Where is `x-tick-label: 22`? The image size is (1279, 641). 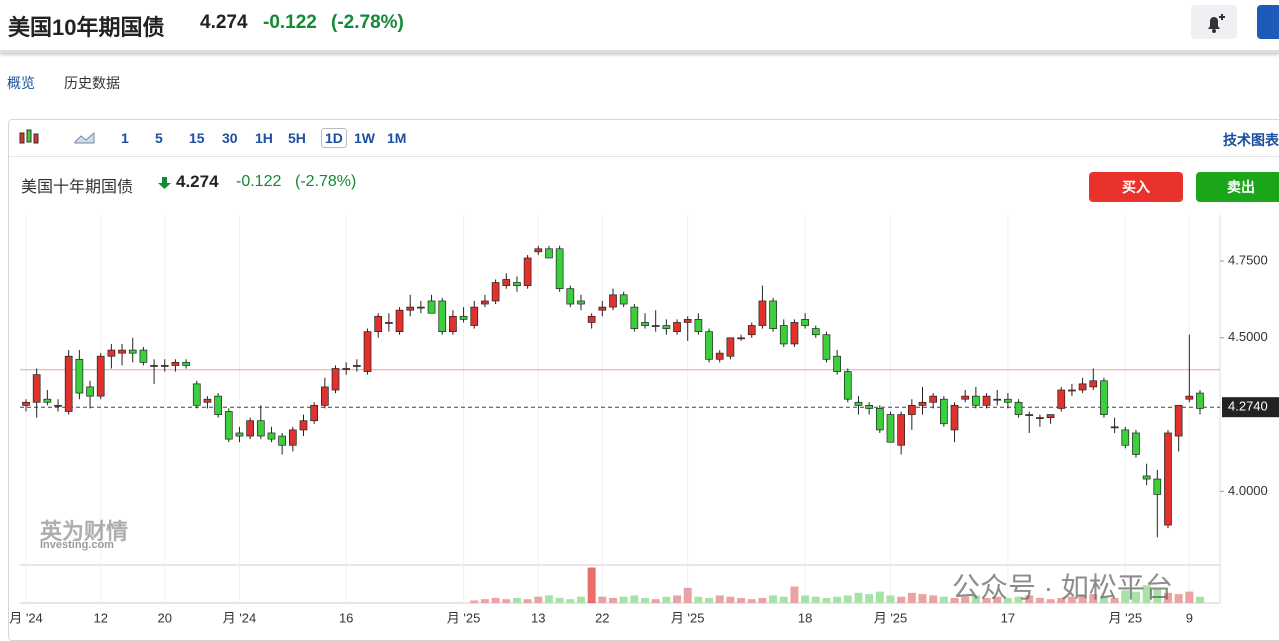
x-tick-label: 22 is located at coordinates (602, 617).